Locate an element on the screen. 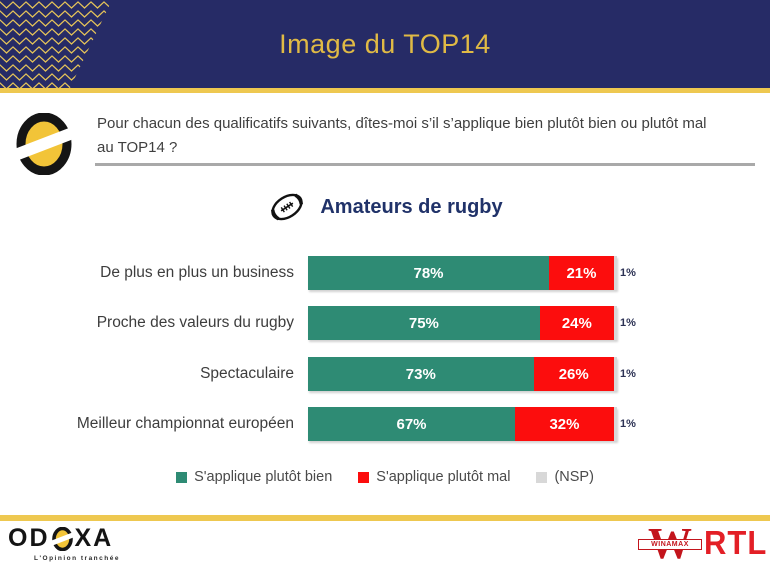  bar-value-label: 26% is located at coordinates (573, 374).